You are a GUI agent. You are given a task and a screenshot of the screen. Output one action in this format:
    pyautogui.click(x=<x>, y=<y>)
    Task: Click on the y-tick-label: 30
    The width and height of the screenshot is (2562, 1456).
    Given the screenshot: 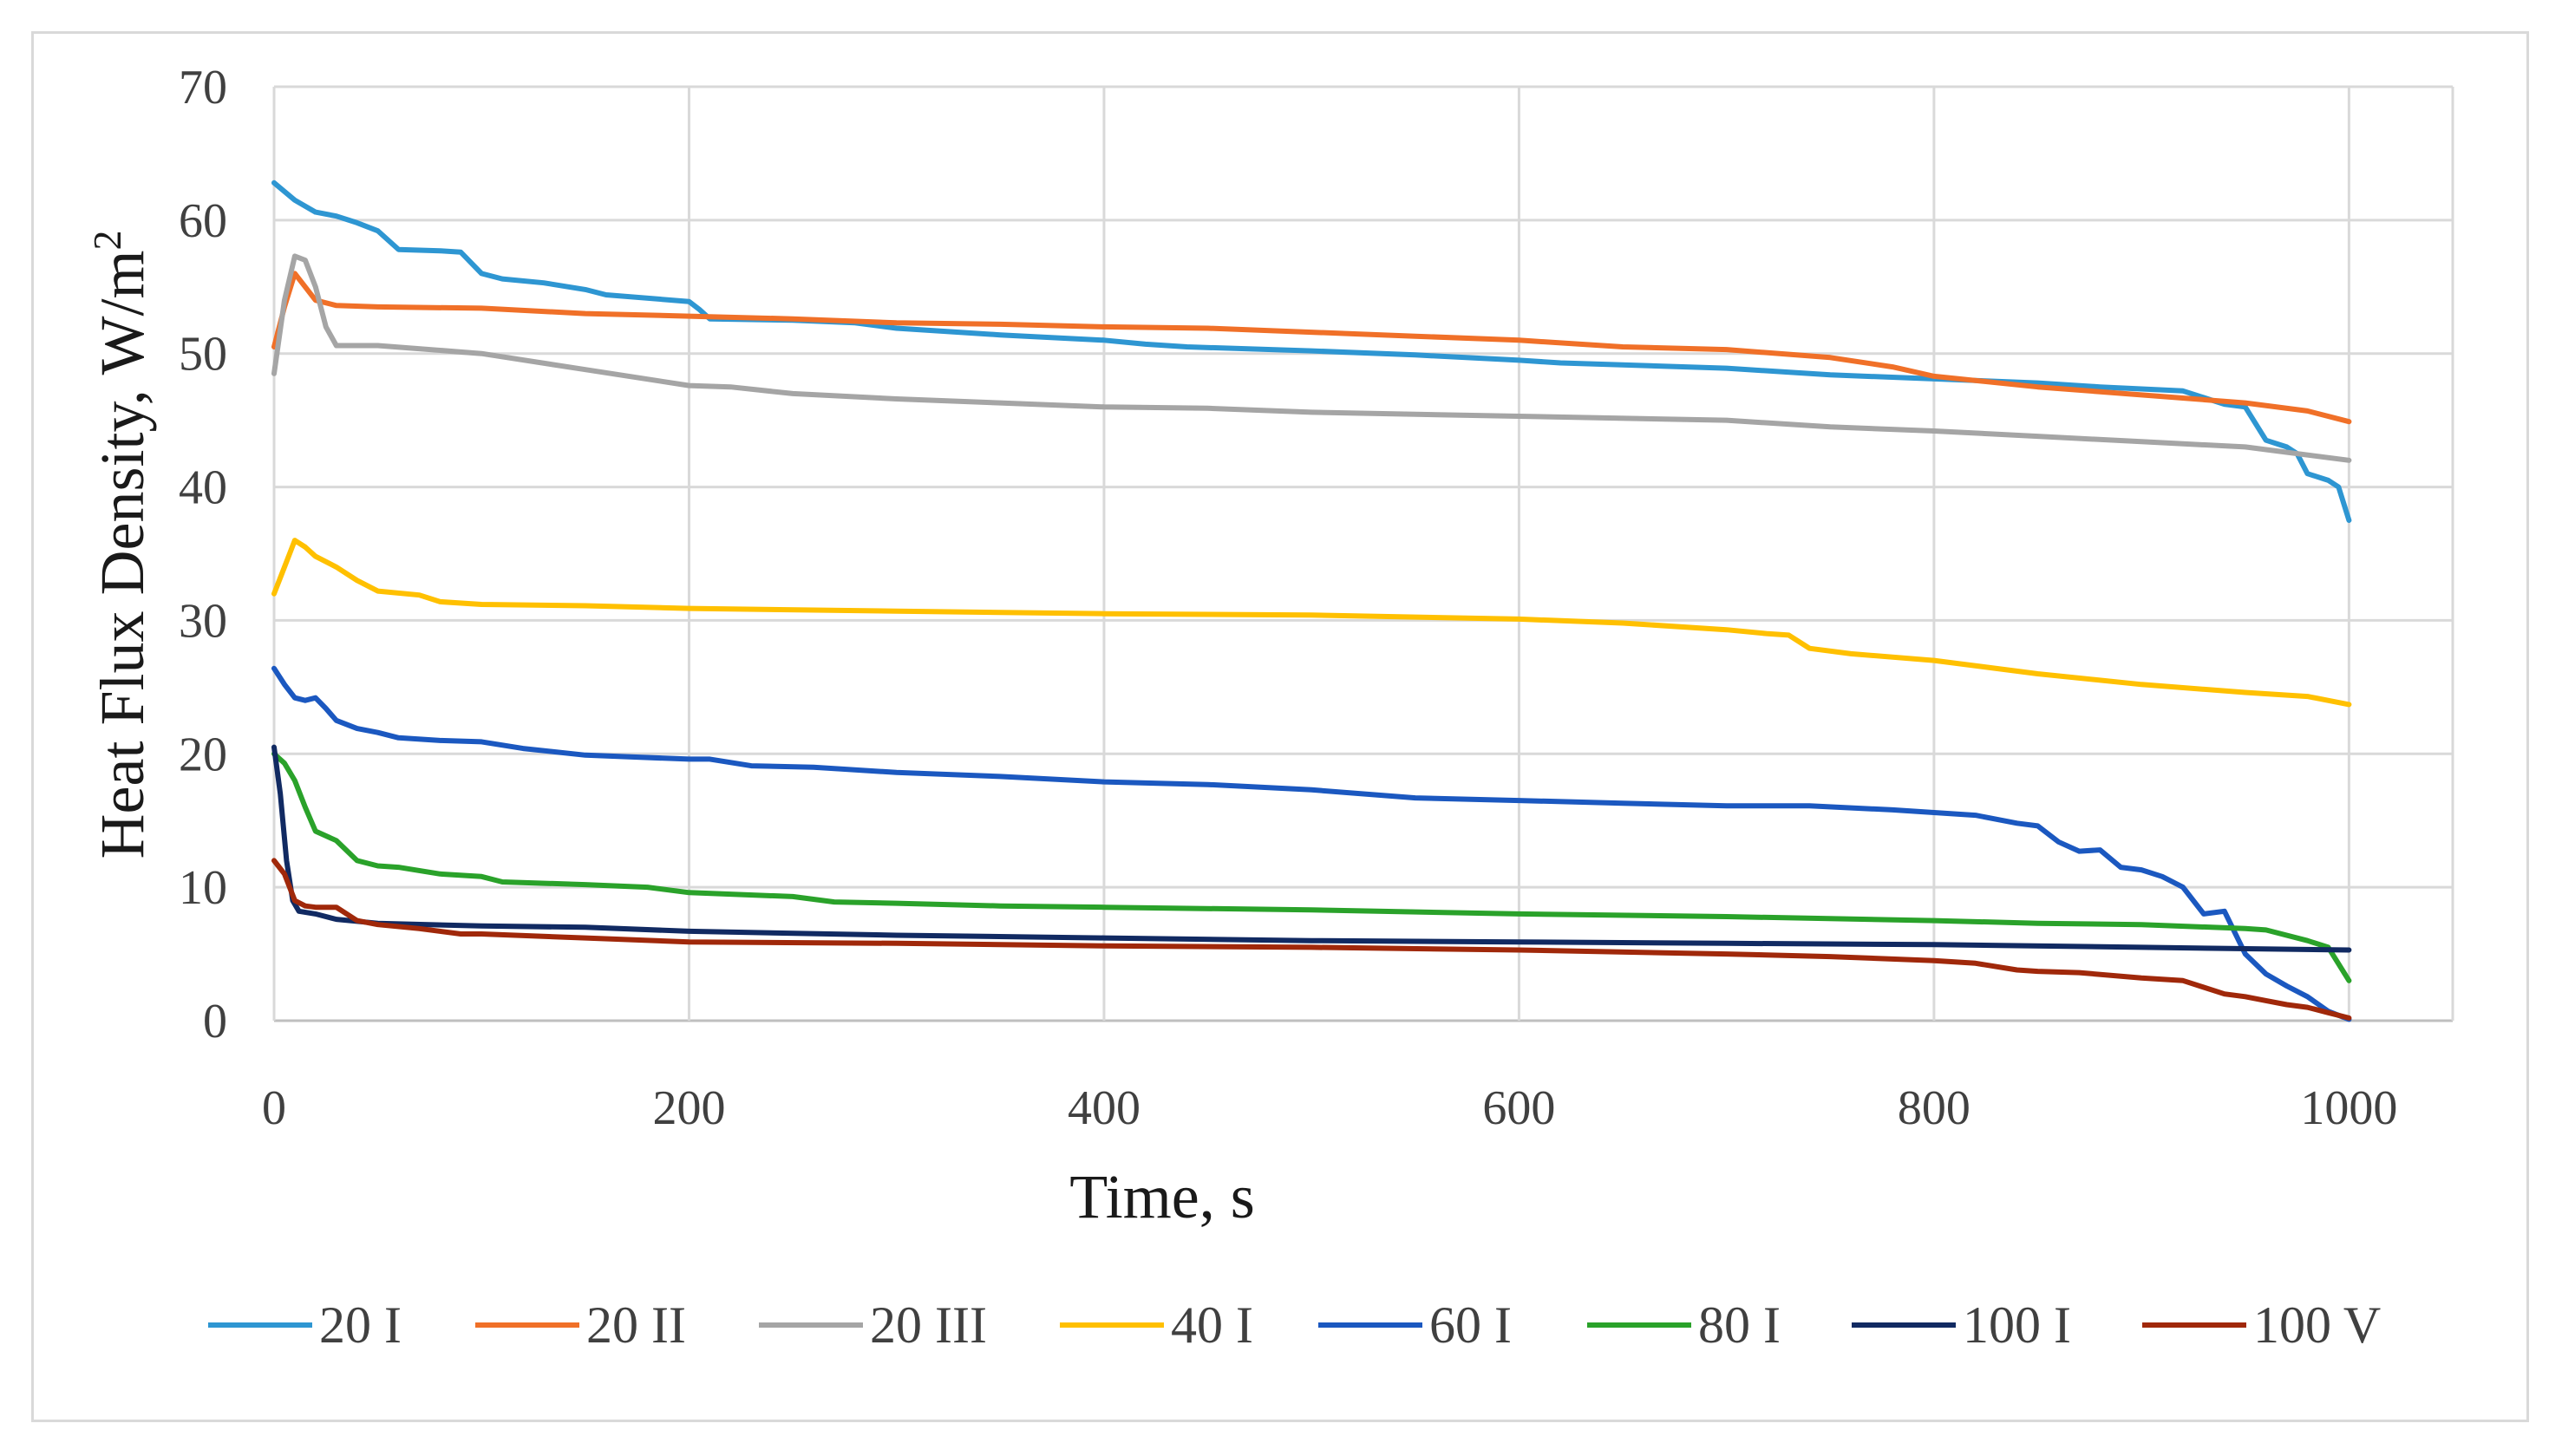 What is the action you would take?
    pyautogui.click(x=203, y=621)
    